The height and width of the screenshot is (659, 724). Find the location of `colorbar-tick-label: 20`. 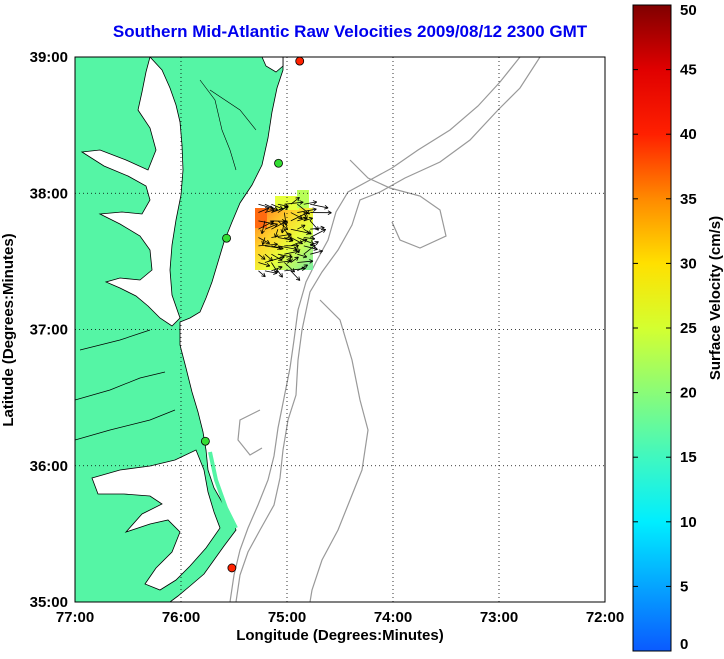

colorbar-tick-label: 20 is located at coordinates (688, 393).